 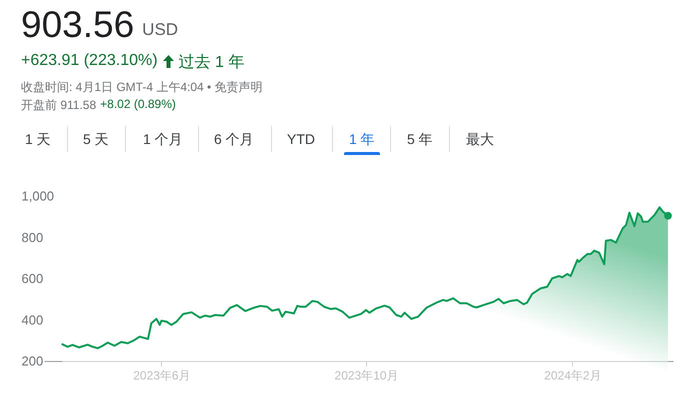 I want to click on text: 过去 1 年, so click(x=211, y=62).